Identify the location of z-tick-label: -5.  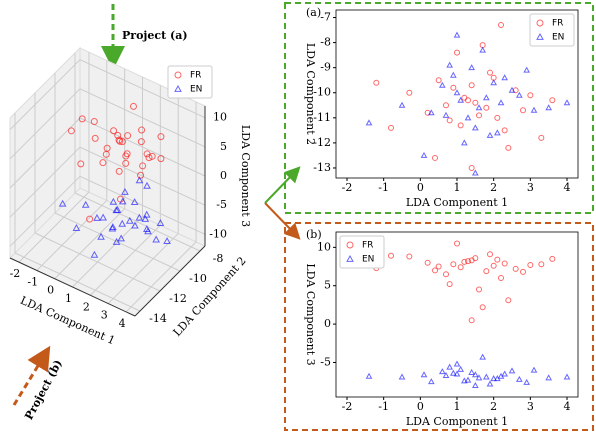
(221, 204).